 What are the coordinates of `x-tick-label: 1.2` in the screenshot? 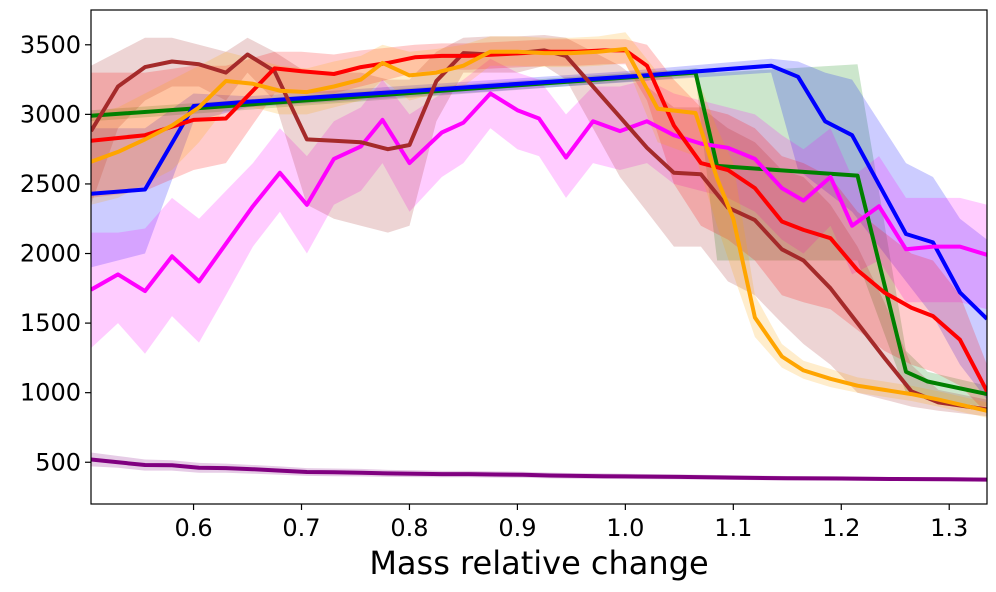 It's located at (841, 528).